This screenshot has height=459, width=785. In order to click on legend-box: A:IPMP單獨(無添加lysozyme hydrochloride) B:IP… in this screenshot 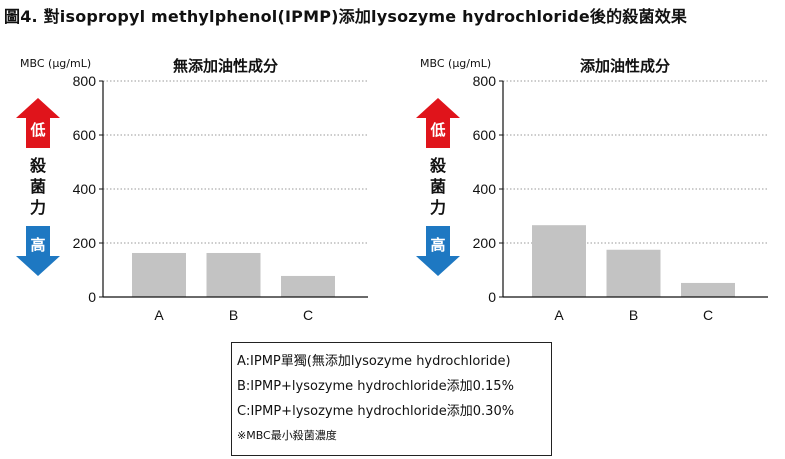, I will do `click(391, 399)`.